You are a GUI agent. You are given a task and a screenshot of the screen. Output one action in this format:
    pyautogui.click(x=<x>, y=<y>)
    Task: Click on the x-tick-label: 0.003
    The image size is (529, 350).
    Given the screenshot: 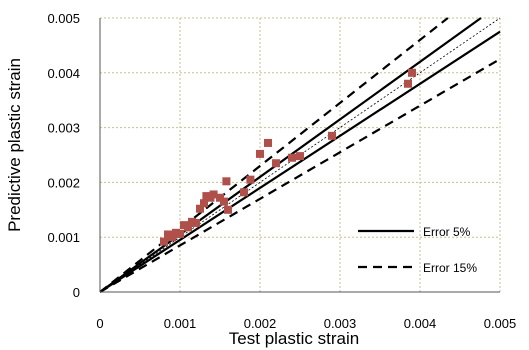 What is the action you would take?
    pyautogui.click(x=340, y=323)
    